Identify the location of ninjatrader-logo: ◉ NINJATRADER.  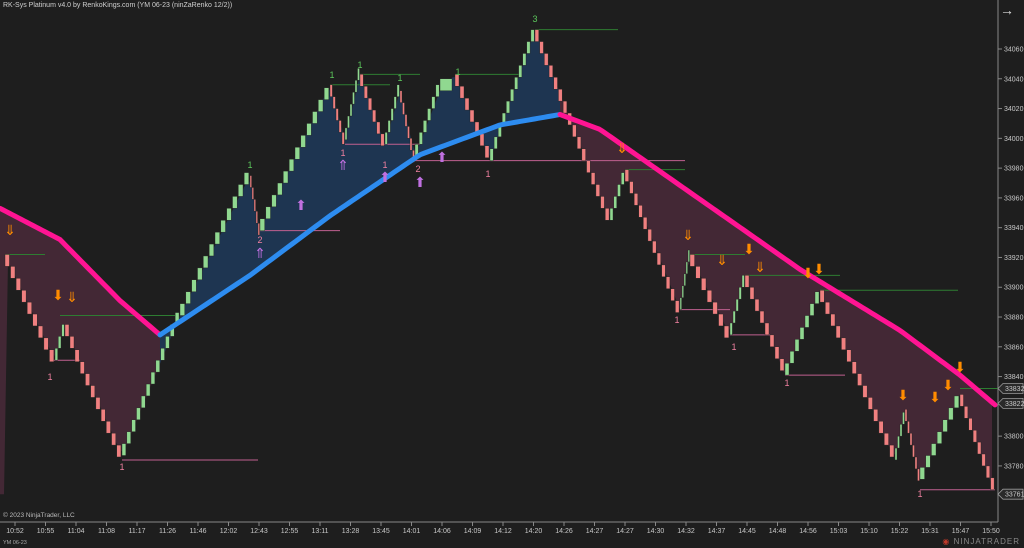
(981, 541).